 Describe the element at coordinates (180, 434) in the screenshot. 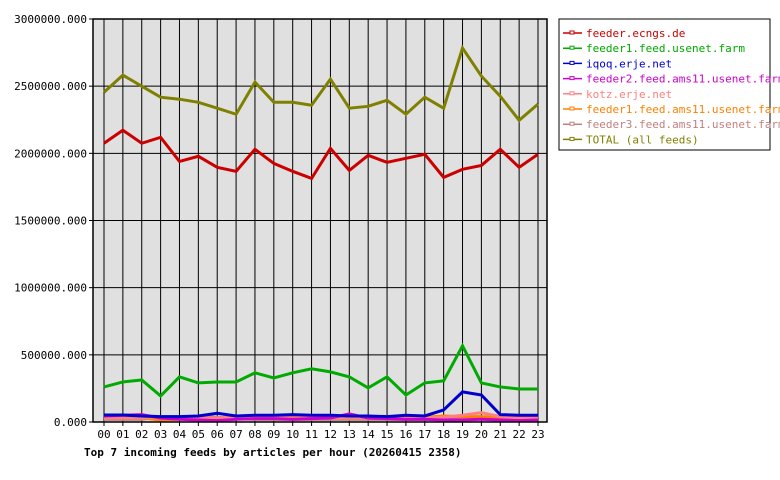

I see `x-tick-label: 04` at that location.